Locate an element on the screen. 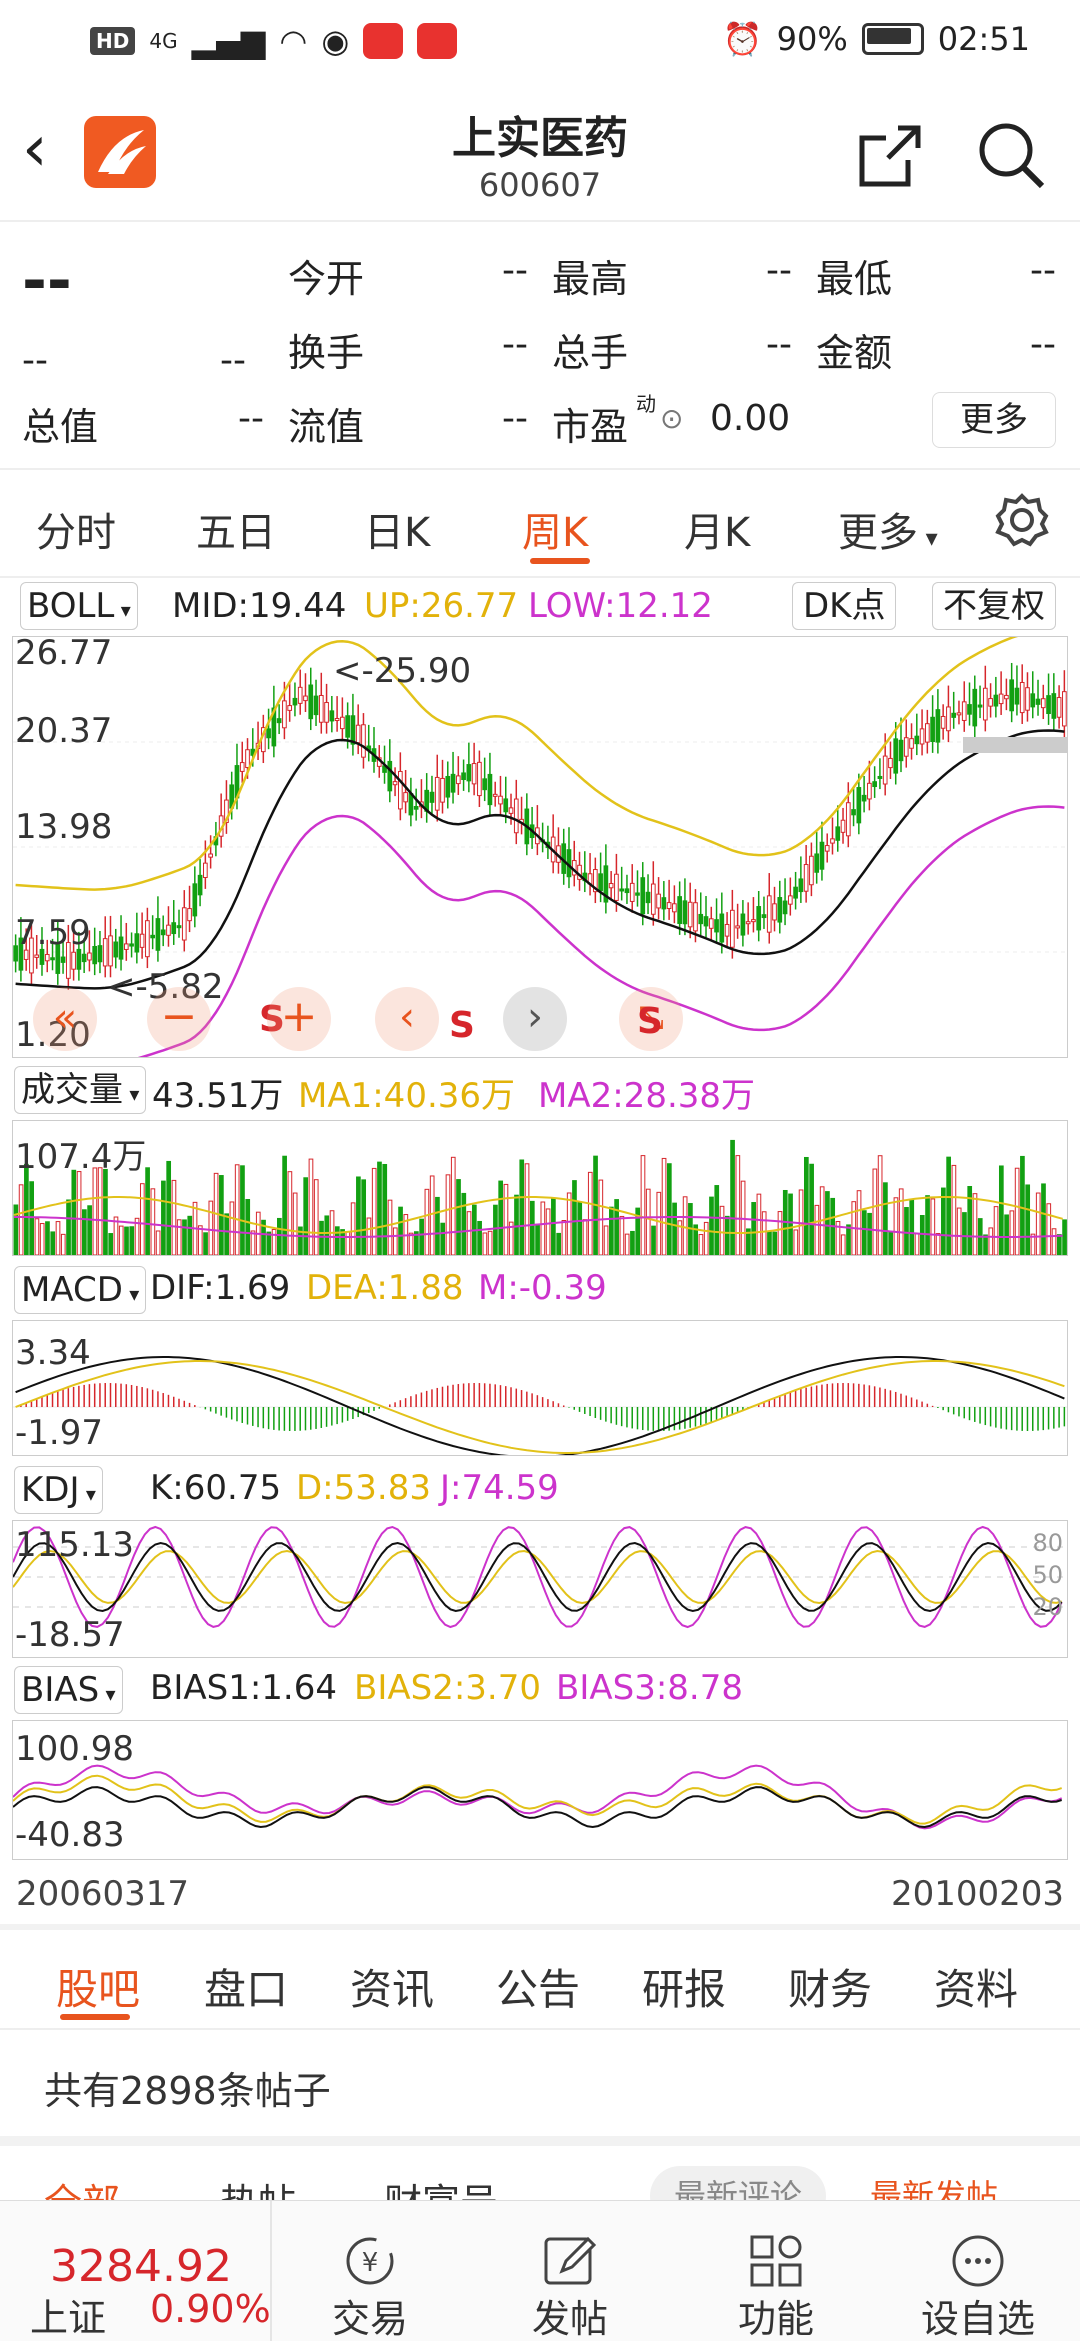  trade-icon: ¥ is located at coordinates (370, 2263).